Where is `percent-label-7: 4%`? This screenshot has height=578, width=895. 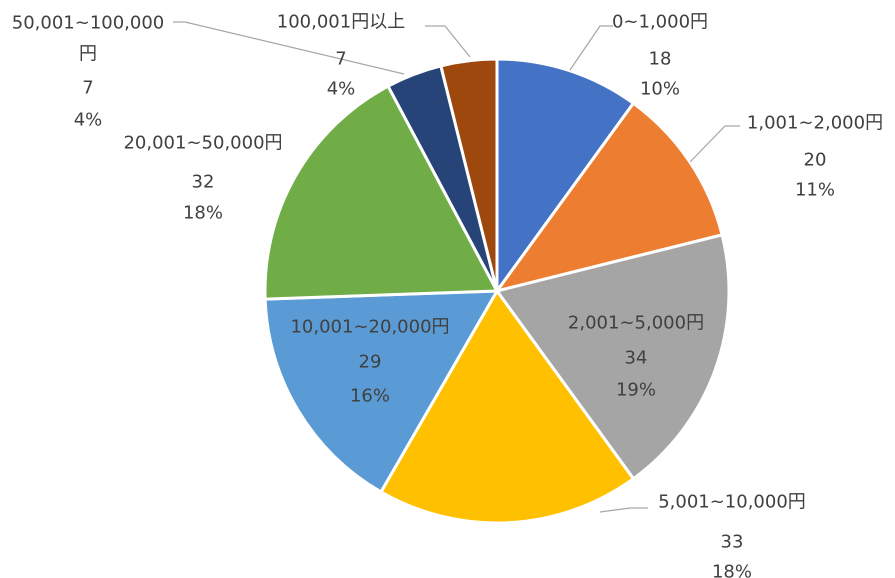
percent-label-7: 4% is located at coordinates (88, 120).